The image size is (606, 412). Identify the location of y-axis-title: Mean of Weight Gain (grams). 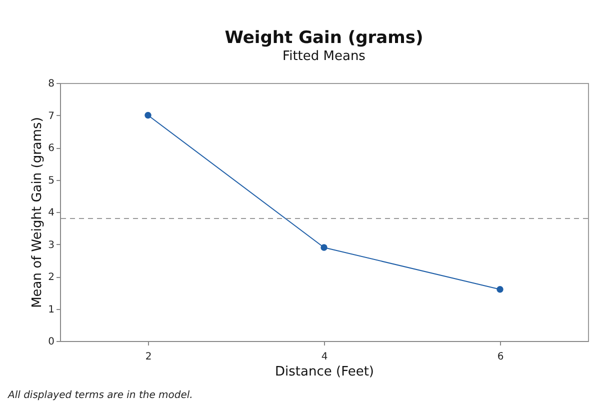
(38, 212).